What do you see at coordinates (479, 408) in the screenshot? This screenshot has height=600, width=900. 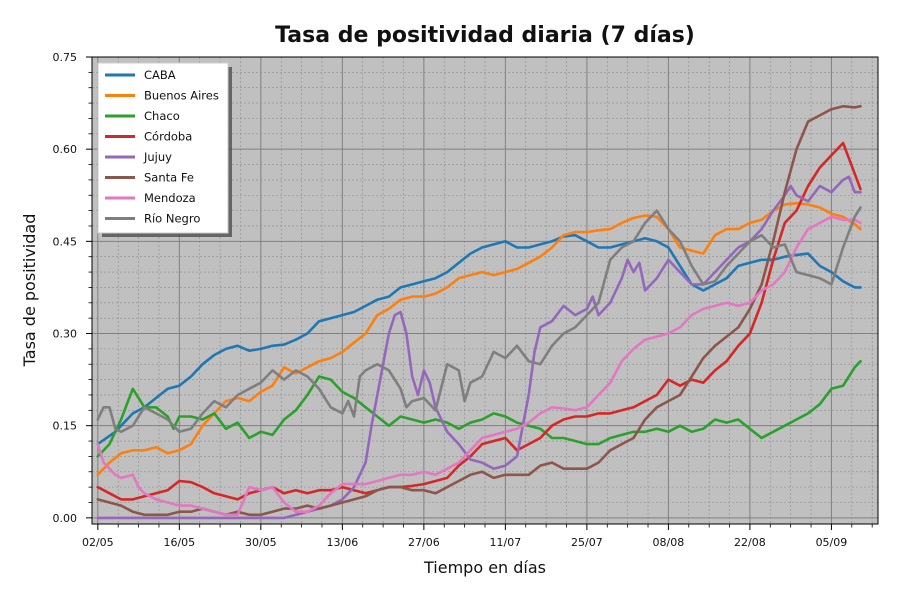 I see `series-line-chaco` at bounding box center [479, 408].